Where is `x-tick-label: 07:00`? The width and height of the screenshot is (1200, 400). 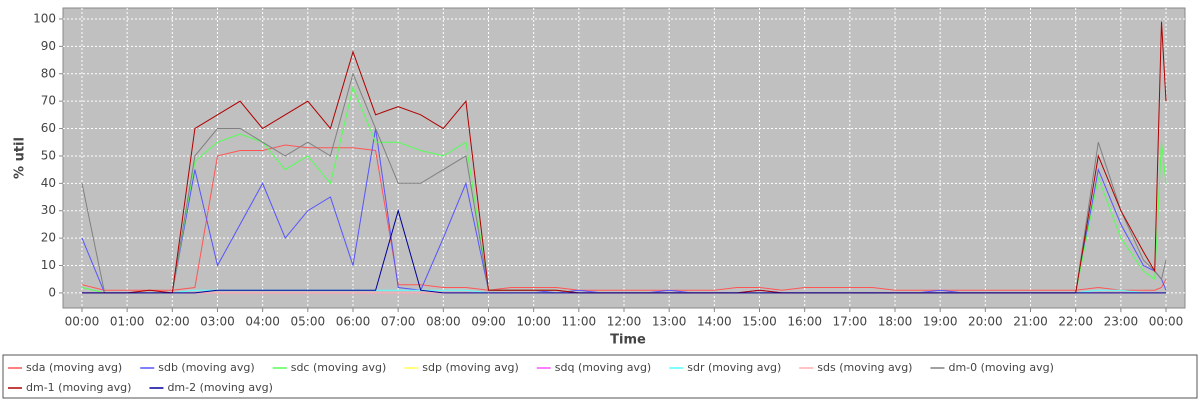 x-tick-label: 07:00 is located at coordinates (398, 322).